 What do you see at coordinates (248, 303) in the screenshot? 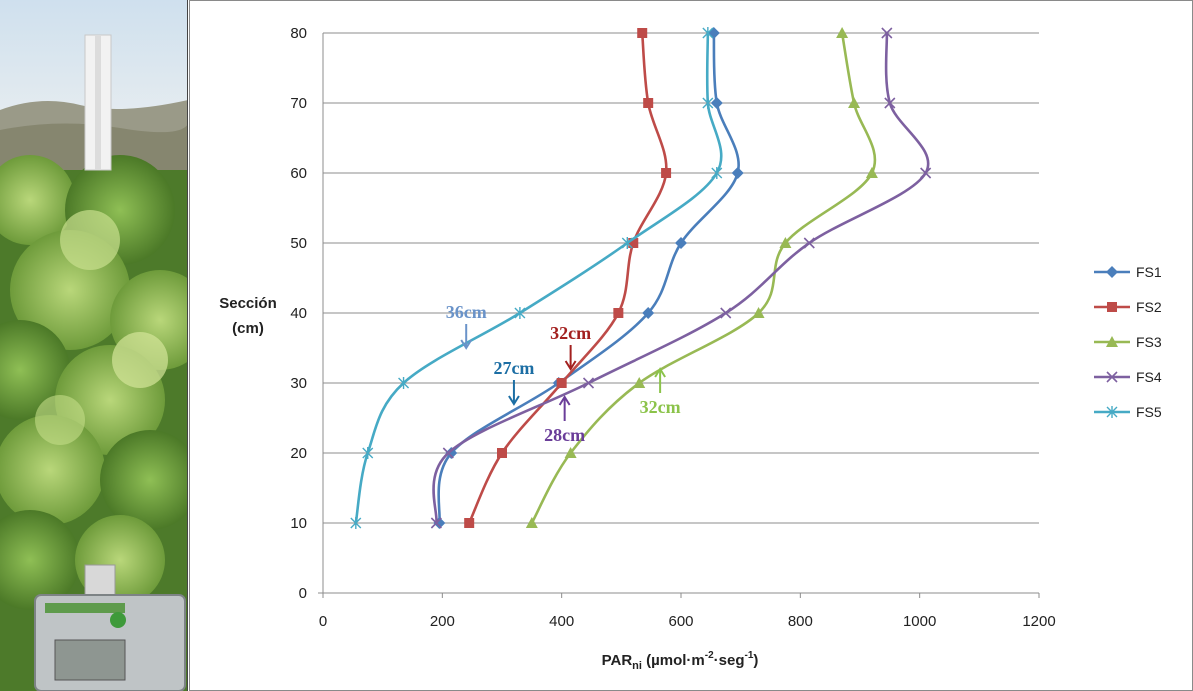
I see `y-axis-title-line1: Sección` at bounding box center [248, 303].